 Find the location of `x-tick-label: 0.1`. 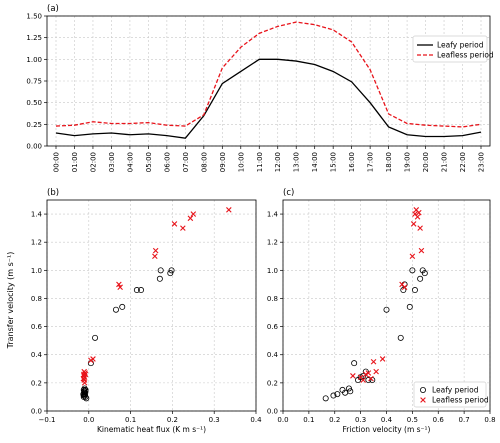

x-tick-label: 0.1 is located at coordinates (130, 420).